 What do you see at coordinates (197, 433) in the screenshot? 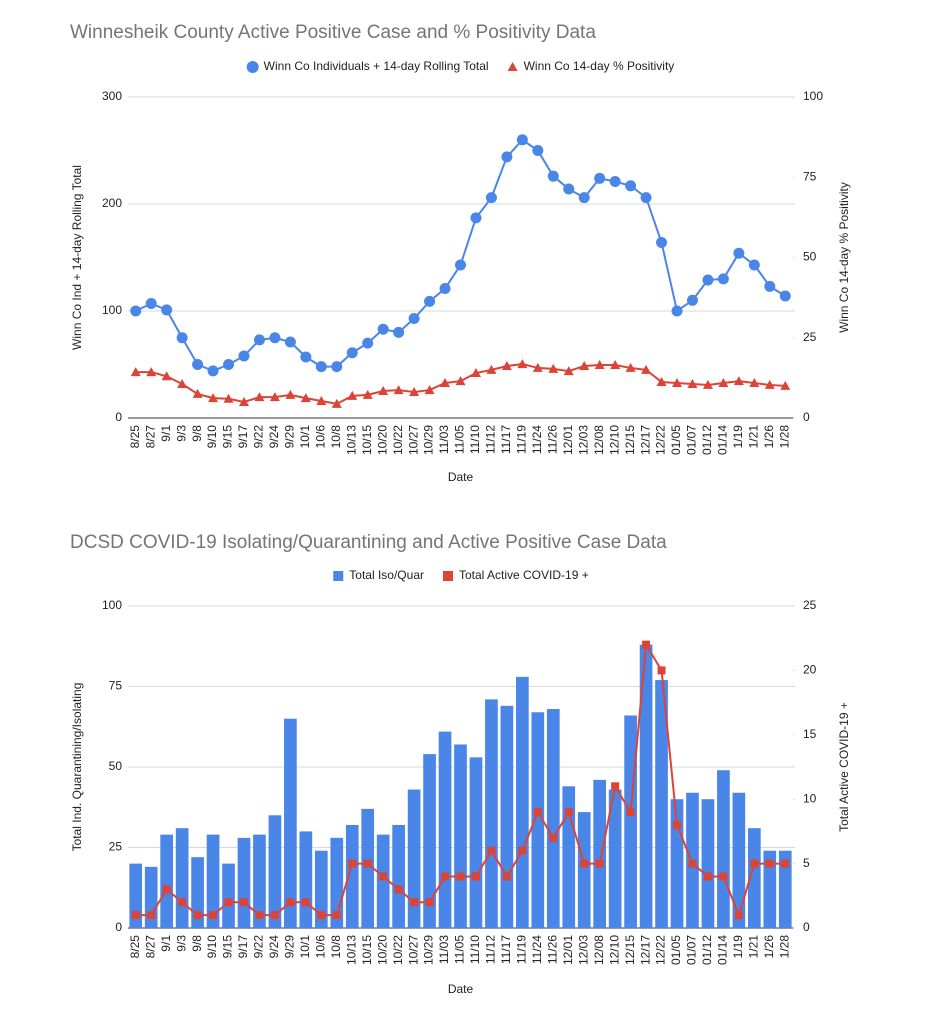
I see `x-tick-label: 9/8` at bounding box center [197, 433].